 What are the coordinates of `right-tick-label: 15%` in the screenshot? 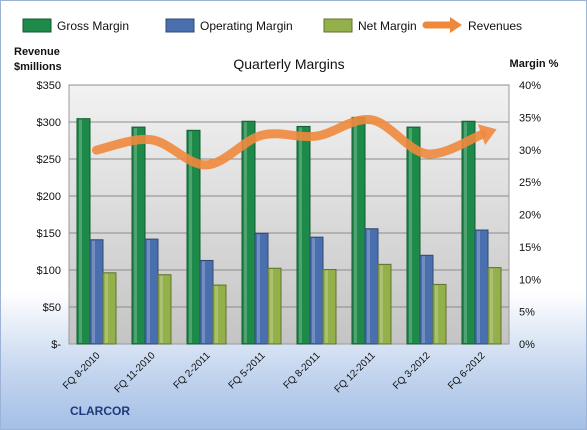 It's located at (530, 248).